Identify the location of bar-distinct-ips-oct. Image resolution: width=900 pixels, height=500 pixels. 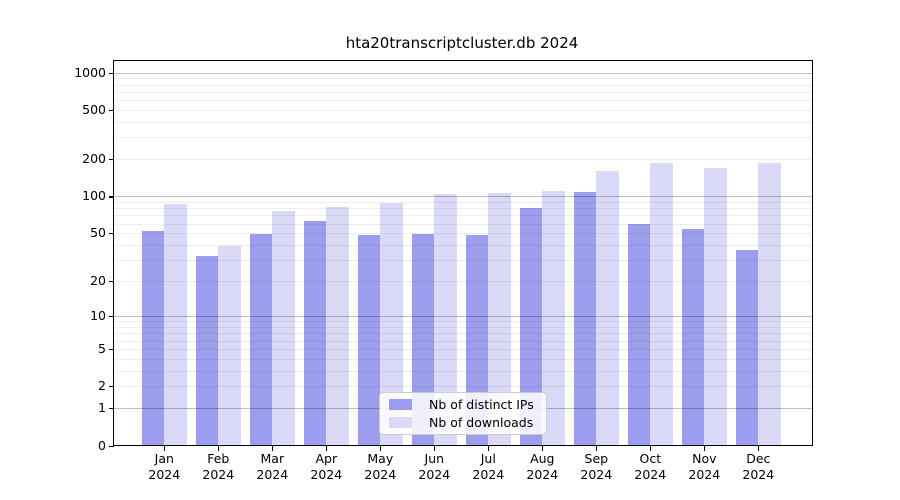
(639, 334).